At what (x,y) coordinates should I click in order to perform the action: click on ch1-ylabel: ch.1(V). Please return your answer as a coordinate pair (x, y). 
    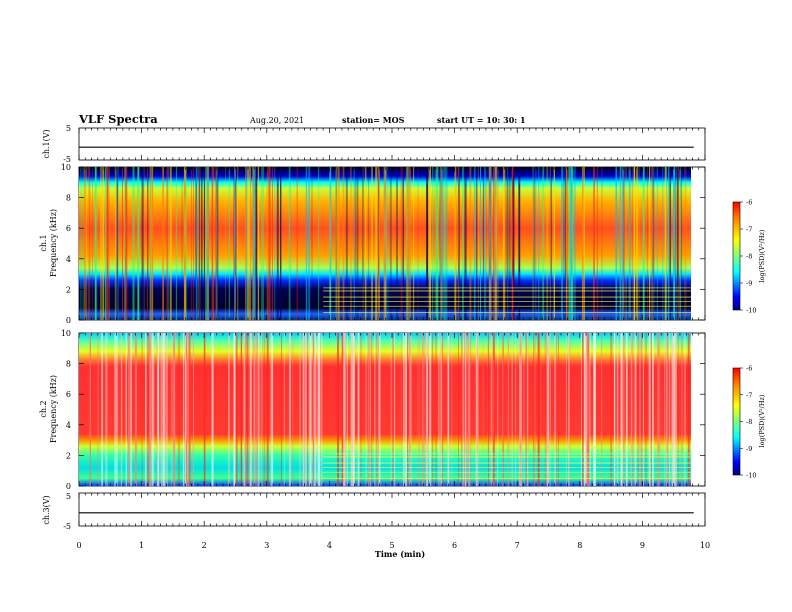
    Looking at the image, I should click on (46, 143).